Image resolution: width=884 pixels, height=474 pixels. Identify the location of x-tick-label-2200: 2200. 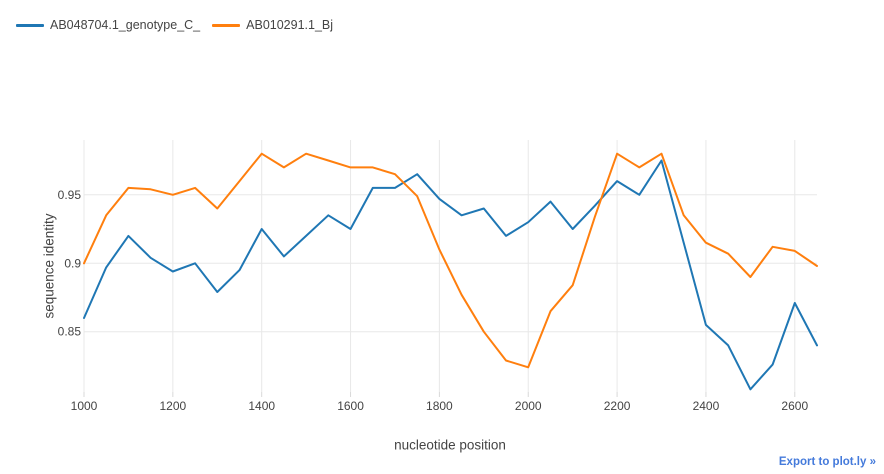
(617, 406).